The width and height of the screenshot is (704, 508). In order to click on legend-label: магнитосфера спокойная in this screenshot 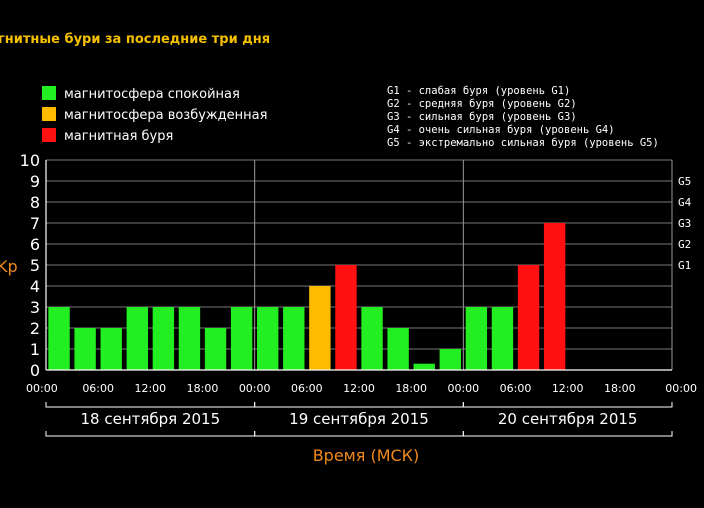, I will do `click(152, 94)`.